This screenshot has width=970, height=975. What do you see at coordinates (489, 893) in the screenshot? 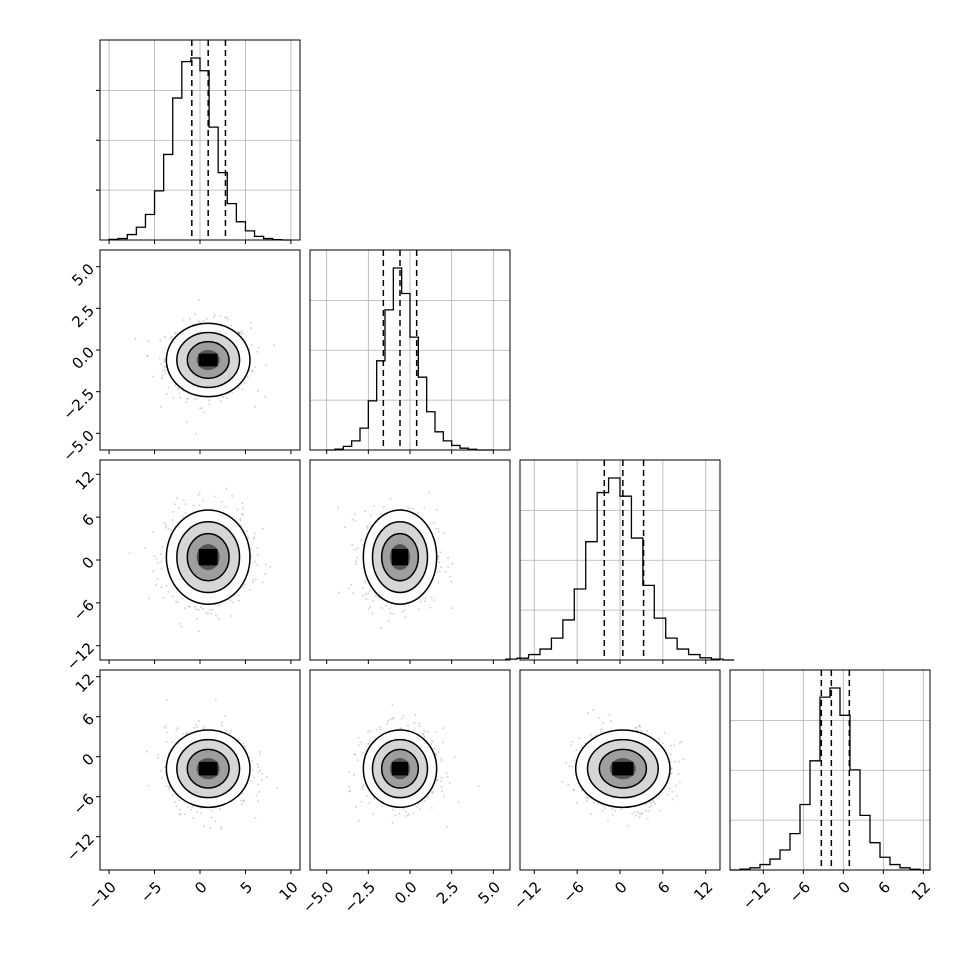
I see `xtick-label: 5.0` at bounding box center [489, 893].